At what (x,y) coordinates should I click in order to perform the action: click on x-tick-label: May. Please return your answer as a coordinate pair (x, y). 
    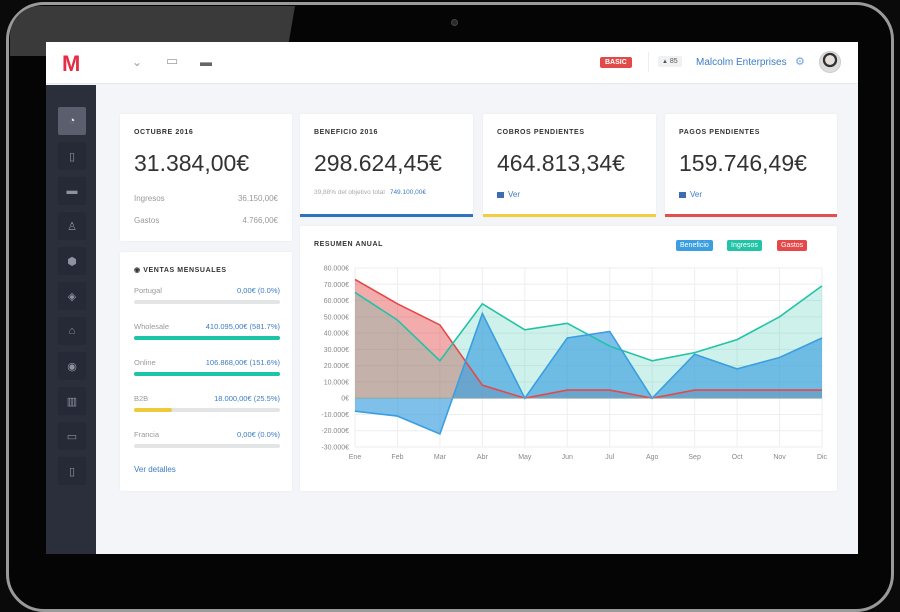
    Looking at the image, I should click on (525, 457).